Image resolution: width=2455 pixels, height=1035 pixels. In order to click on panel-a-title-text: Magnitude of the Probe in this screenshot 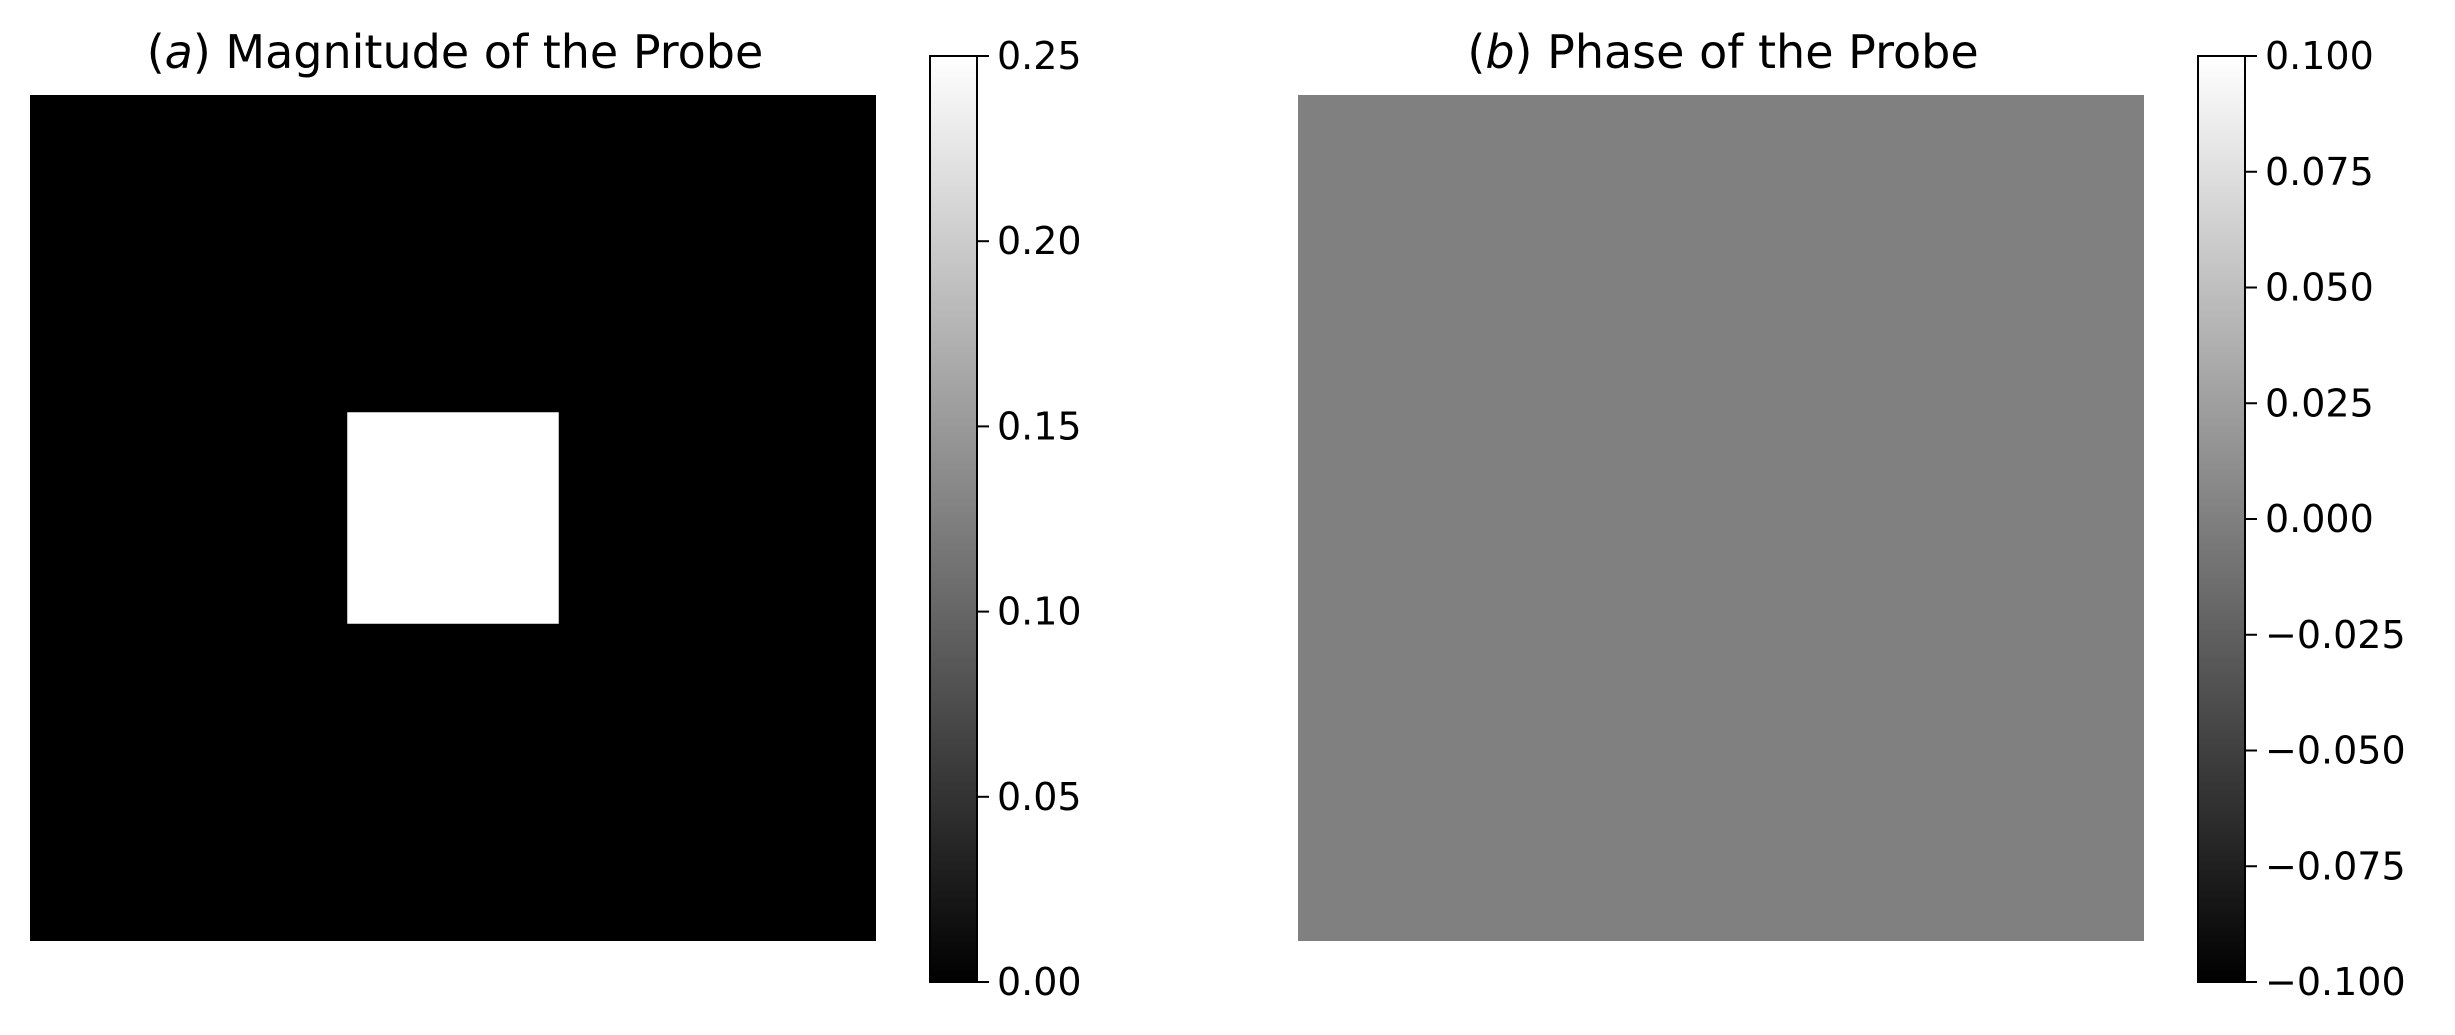, I will do `click(494, 52)`.